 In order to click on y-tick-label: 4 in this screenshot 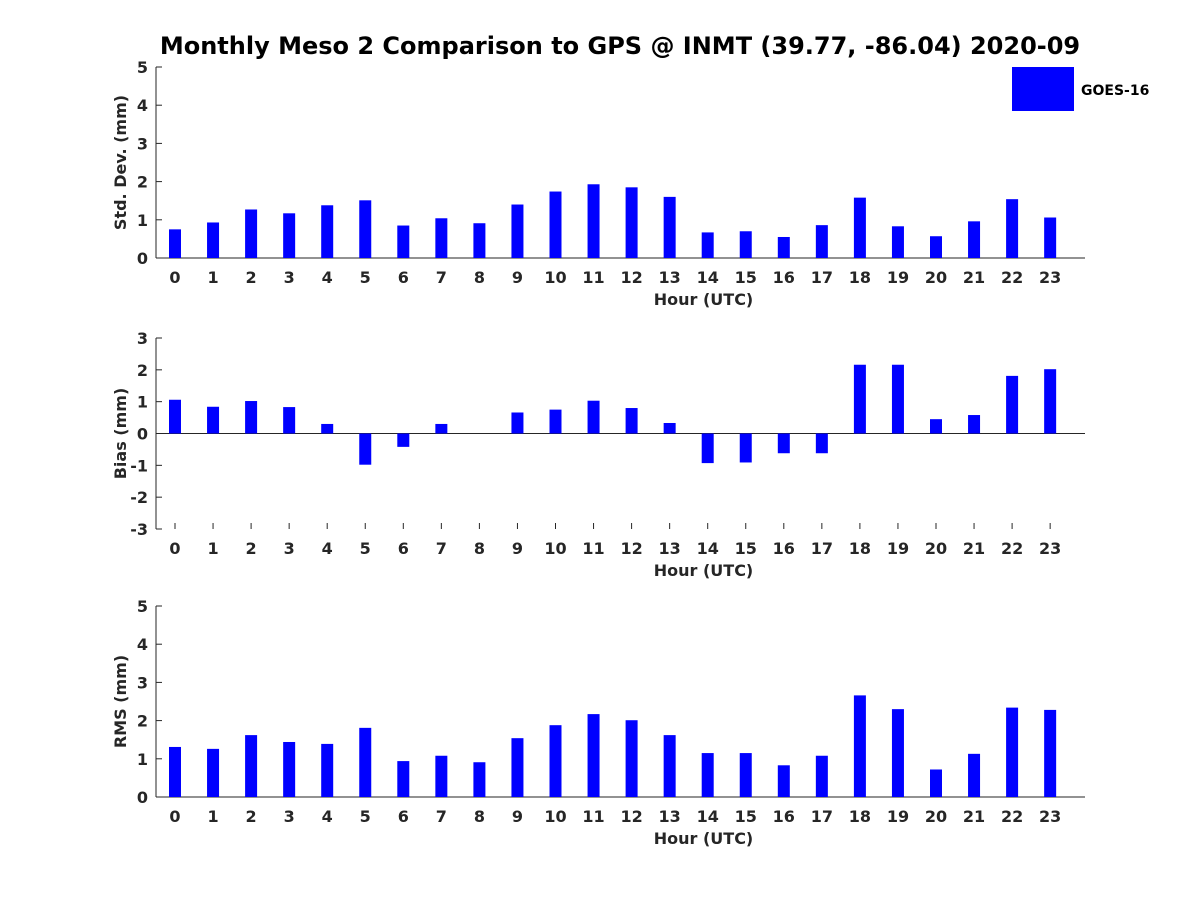, I will do `click(142, 644)`.